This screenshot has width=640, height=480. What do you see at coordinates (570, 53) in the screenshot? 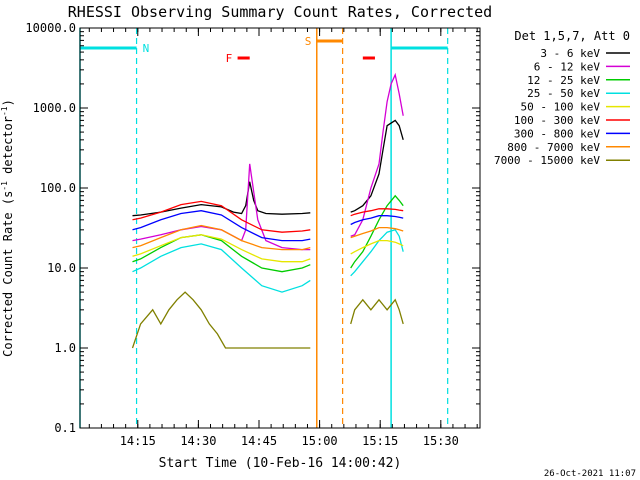
I see `legend-label-0: 3 - 6 keV` at bounding box center [570, 53].